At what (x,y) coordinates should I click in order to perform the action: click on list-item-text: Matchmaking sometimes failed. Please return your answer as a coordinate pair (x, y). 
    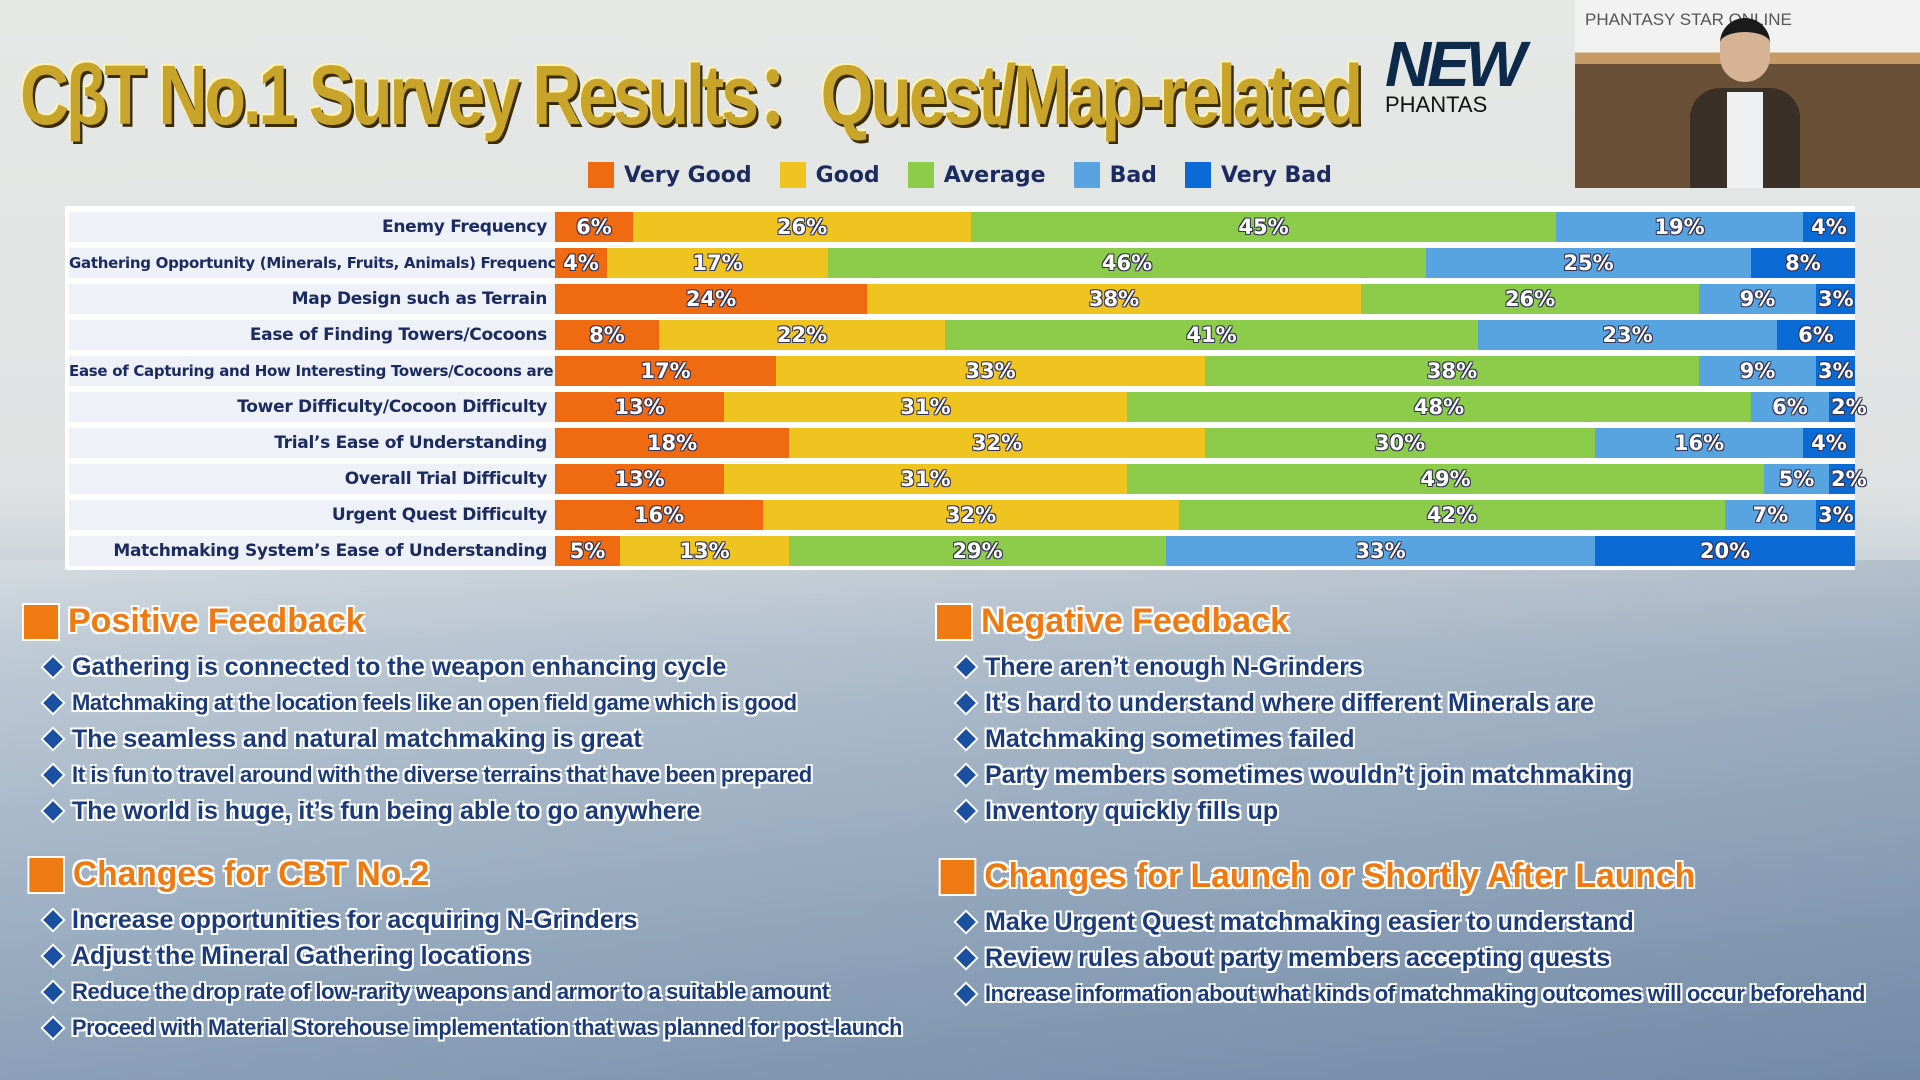
    Looking at the image, I should click on (1170, 739).